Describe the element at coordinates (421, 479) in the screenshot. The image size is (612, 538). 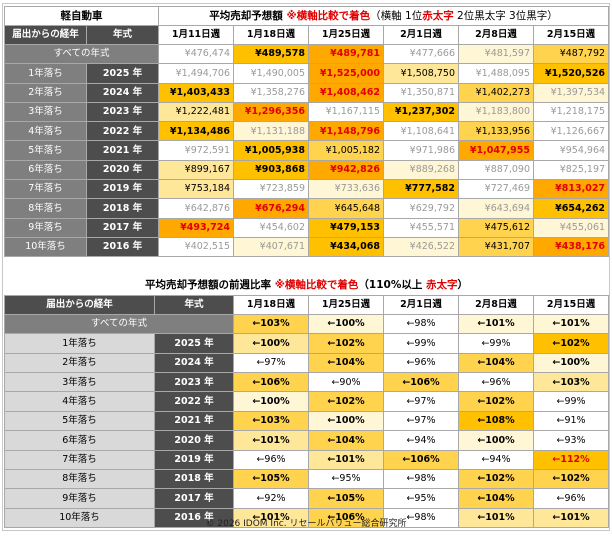
I see `ratio-cell: ←98%` at that location.